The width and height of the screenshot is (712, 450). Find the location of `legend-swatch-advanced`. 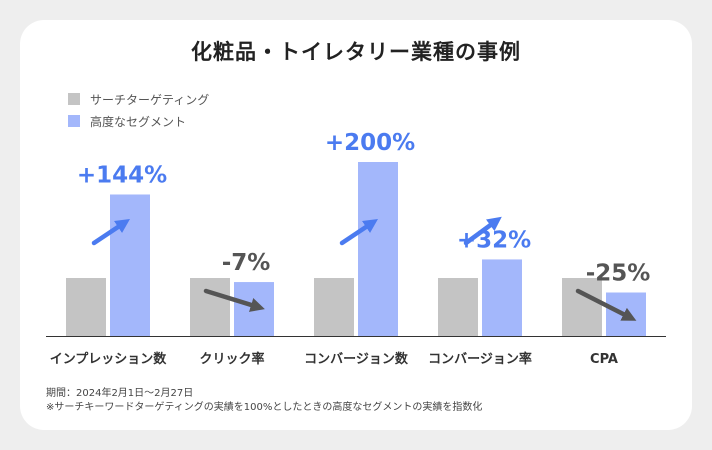

legend-swatch-advanced is located at coordinates (74, 121).